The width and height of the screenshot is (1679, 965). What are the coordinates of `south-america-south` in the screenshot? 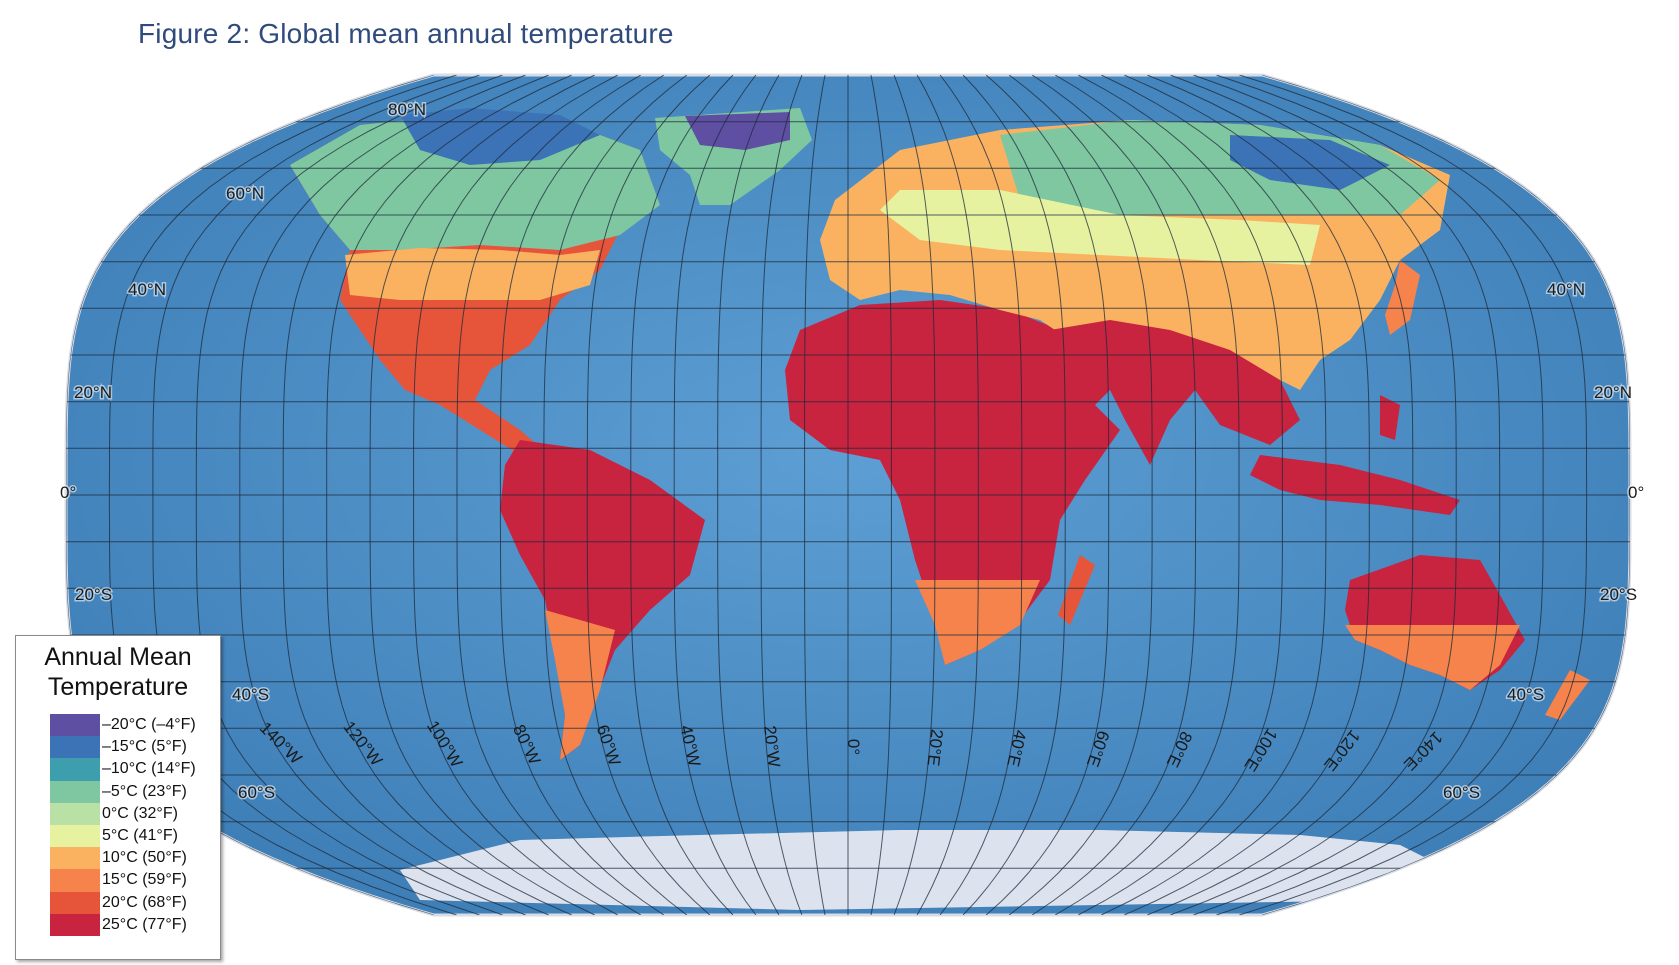 It's located at (580, 685).